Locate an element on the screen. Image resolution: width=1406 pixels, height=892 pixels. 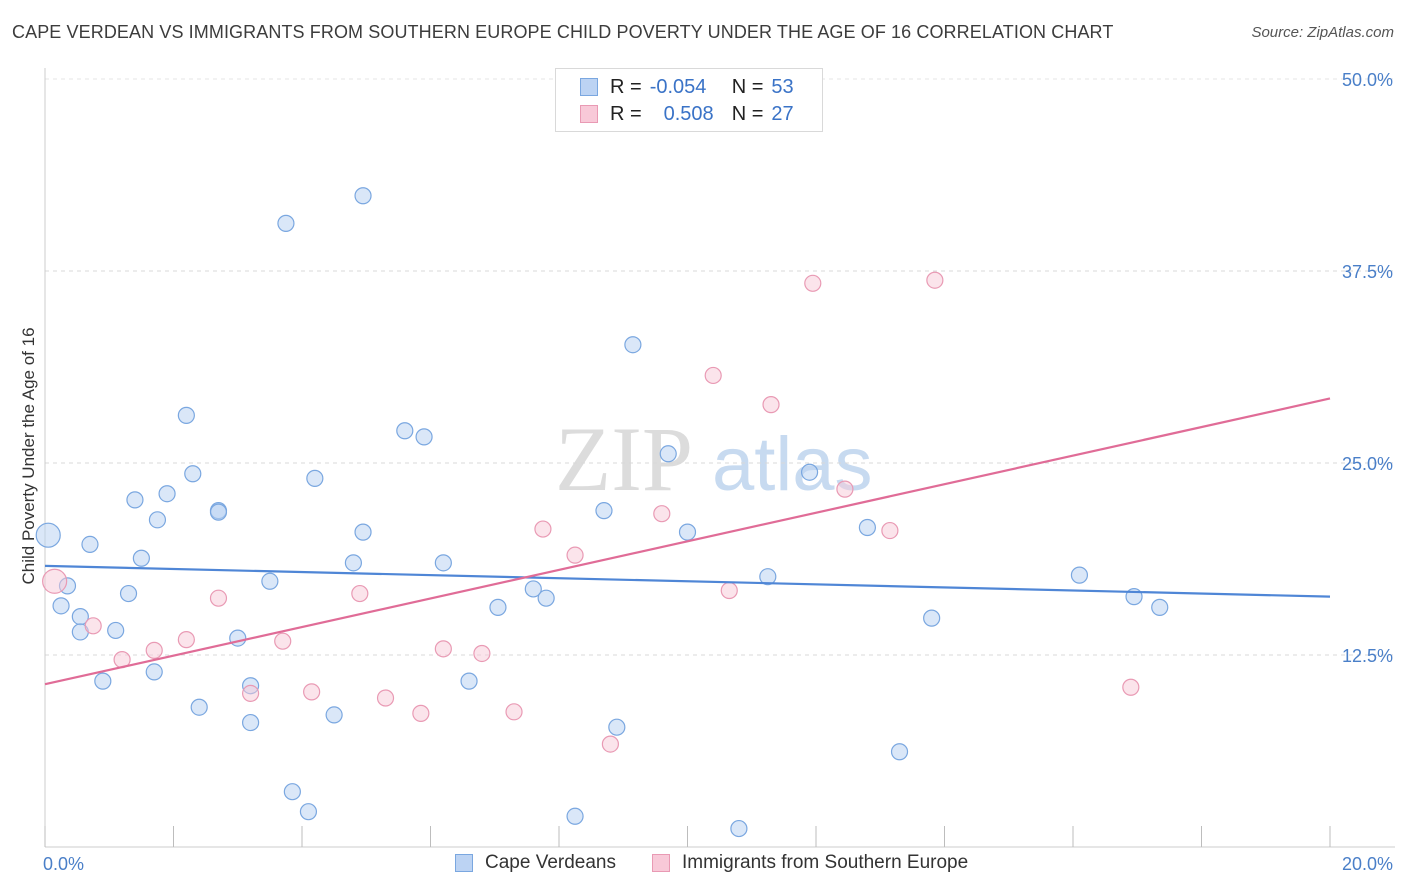
bottom-legend-label: Immigrants from Southern Europe is located at coordinates (825, 862).